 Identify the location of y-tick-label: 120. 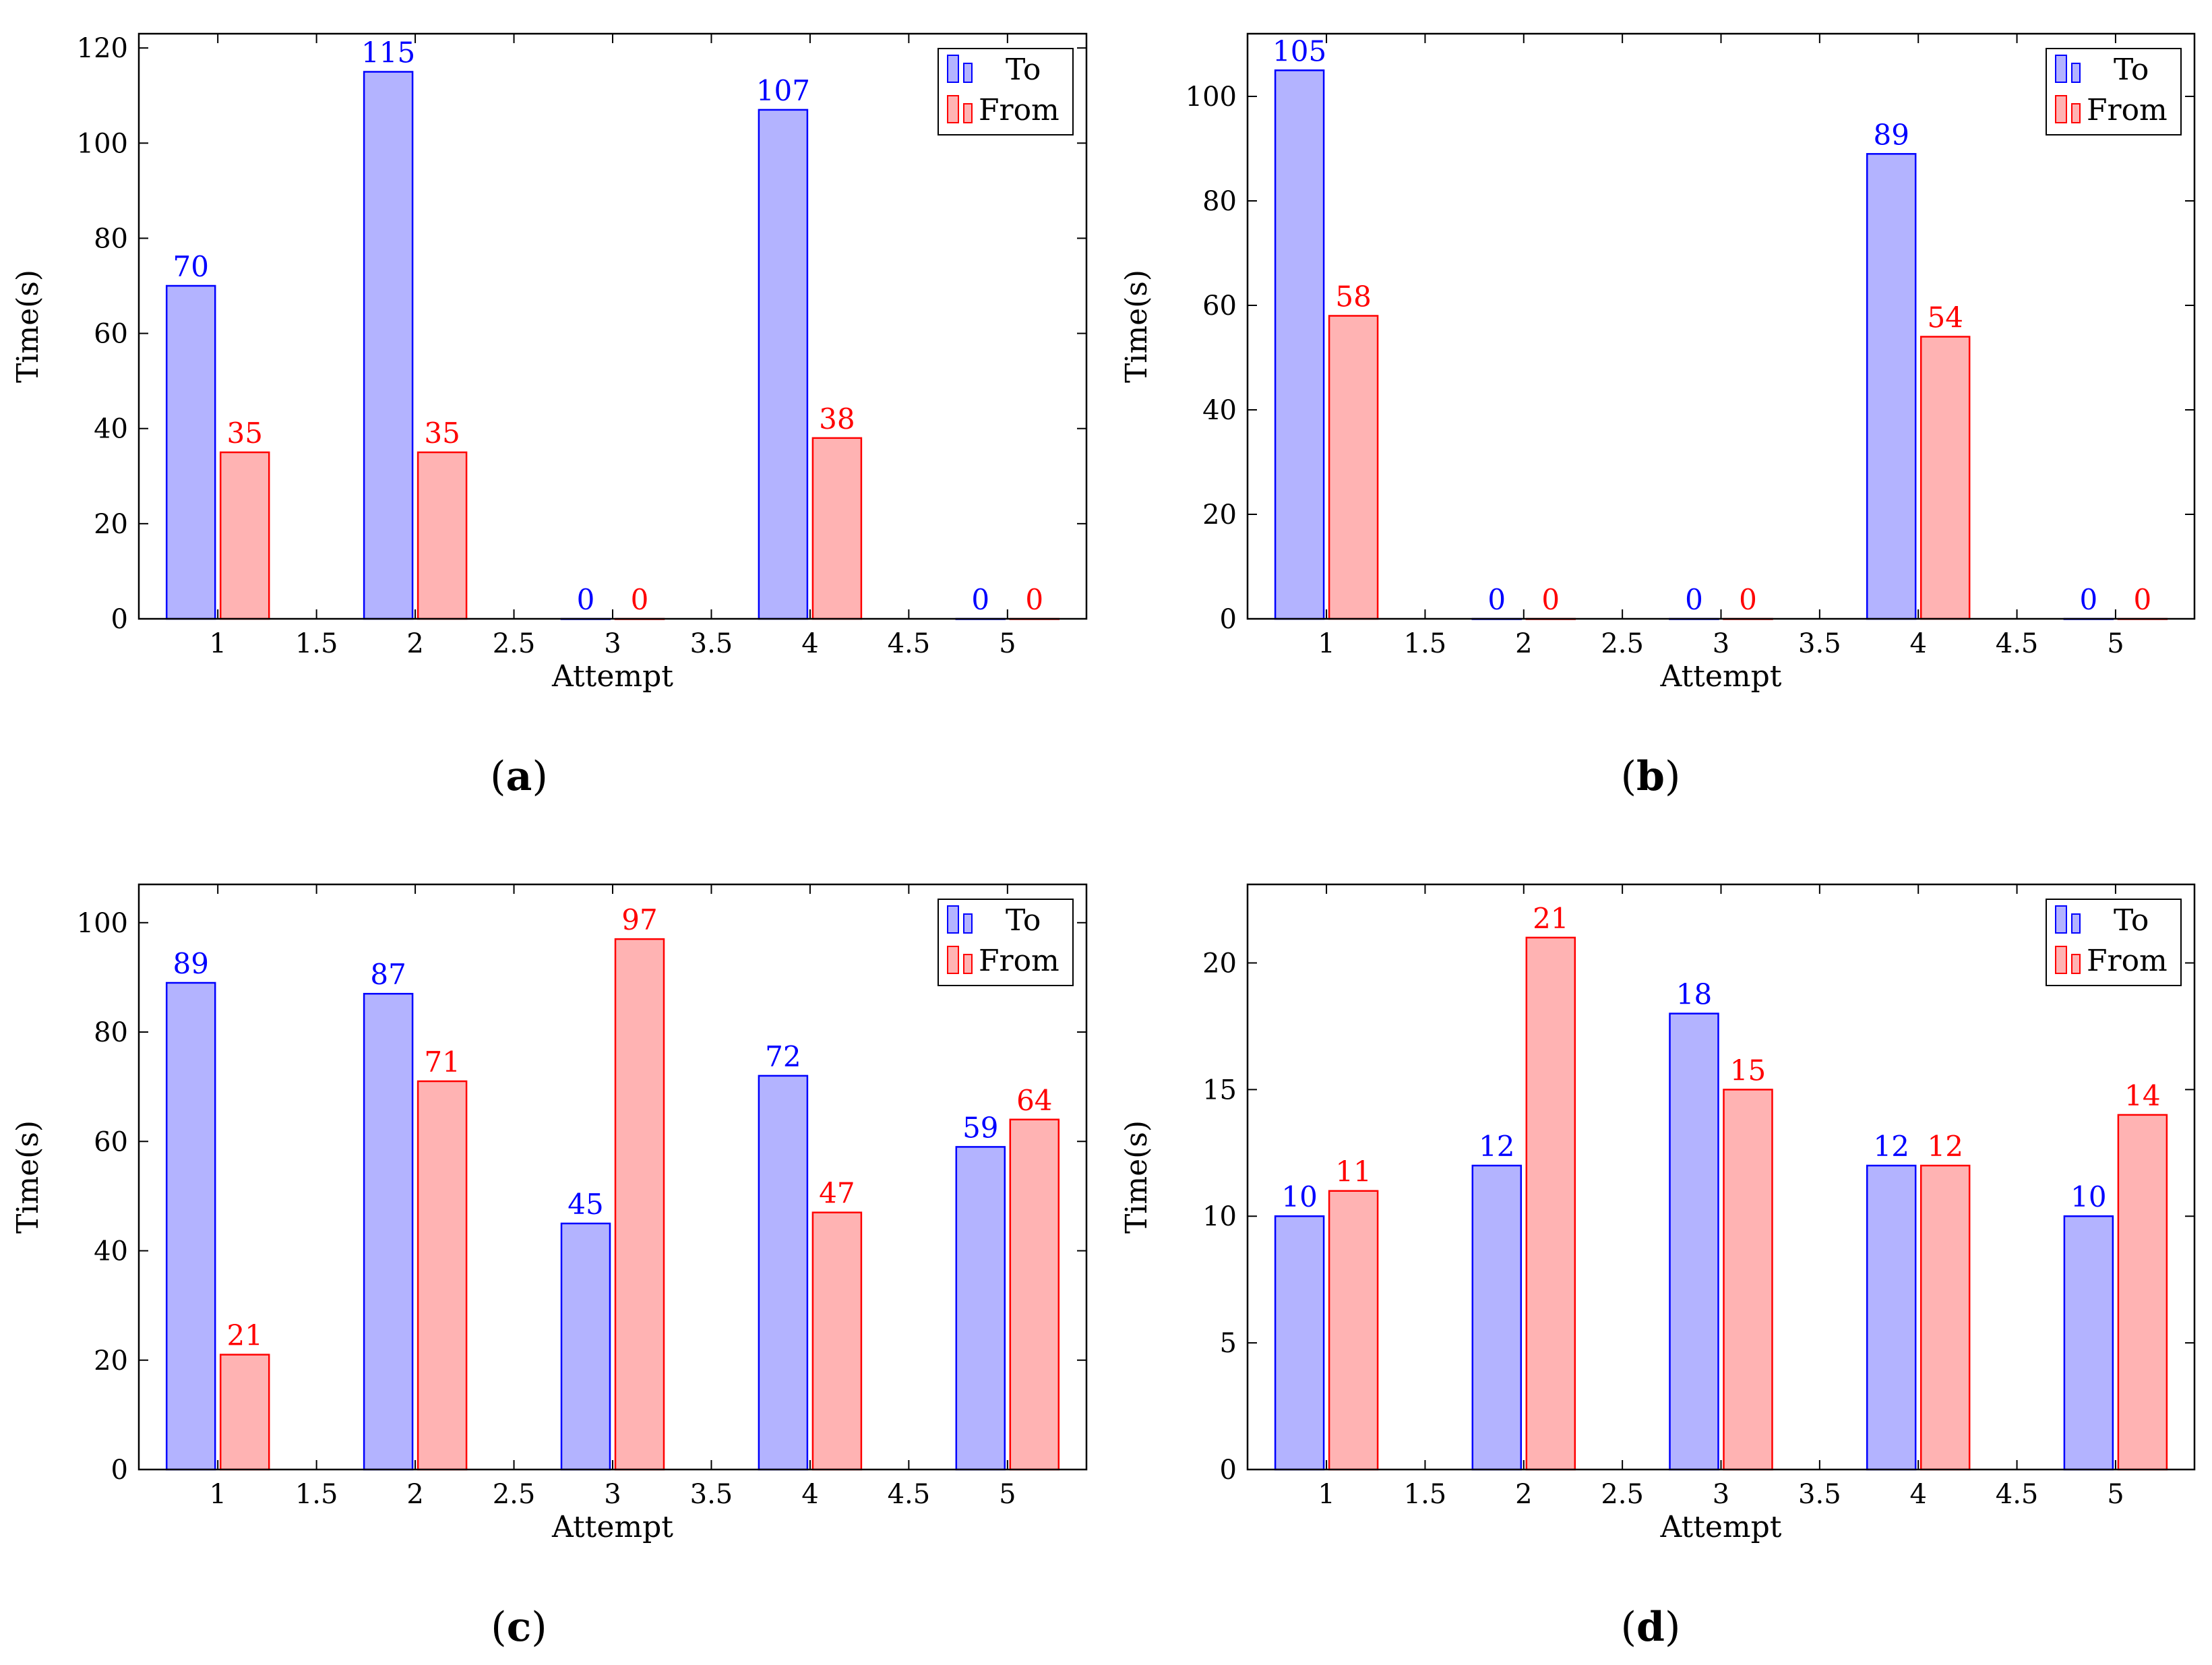
(102, 48).